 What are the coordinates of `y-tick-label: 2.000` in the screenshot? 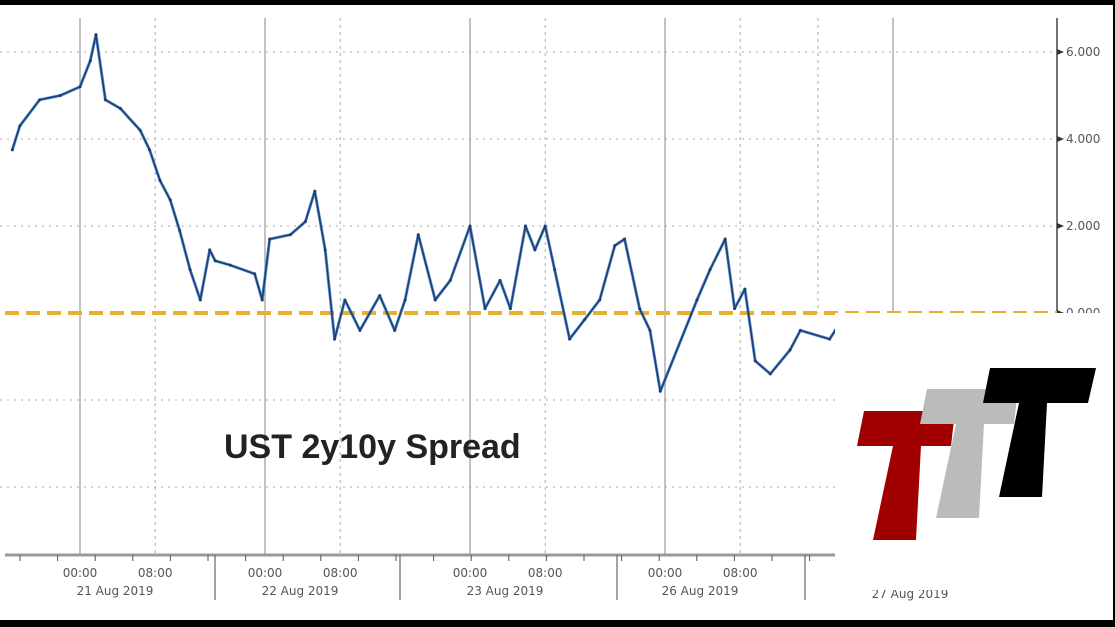 It's located at (1083, 226).